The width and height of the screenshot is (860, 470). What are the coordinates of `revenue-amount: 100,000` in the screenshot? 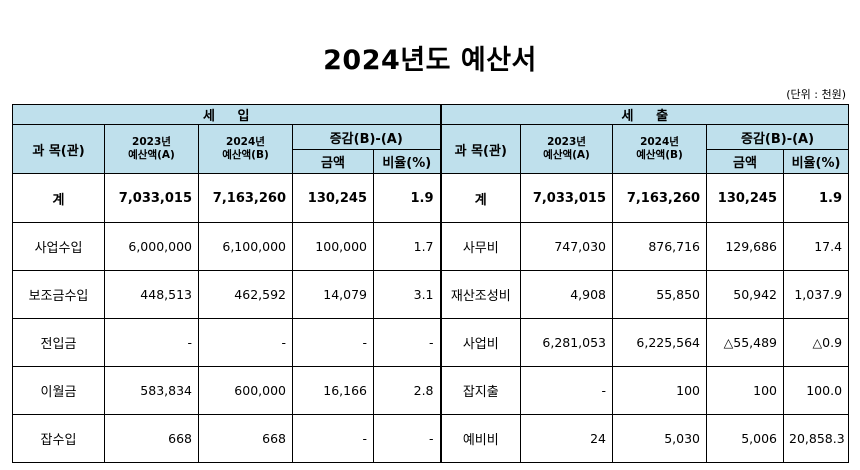 It's located at (333, 246).